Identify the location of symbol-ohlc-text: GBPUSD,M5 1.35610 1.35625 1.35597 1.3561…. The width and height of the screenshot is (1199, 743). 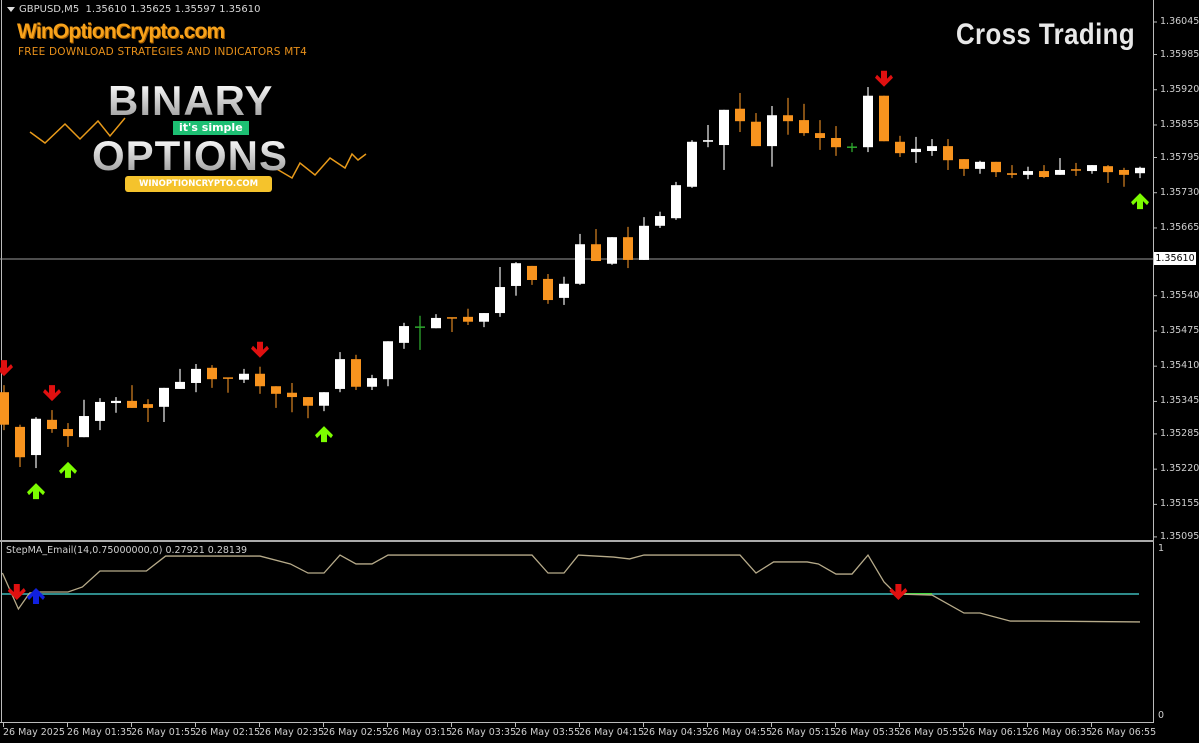
(140, 9).